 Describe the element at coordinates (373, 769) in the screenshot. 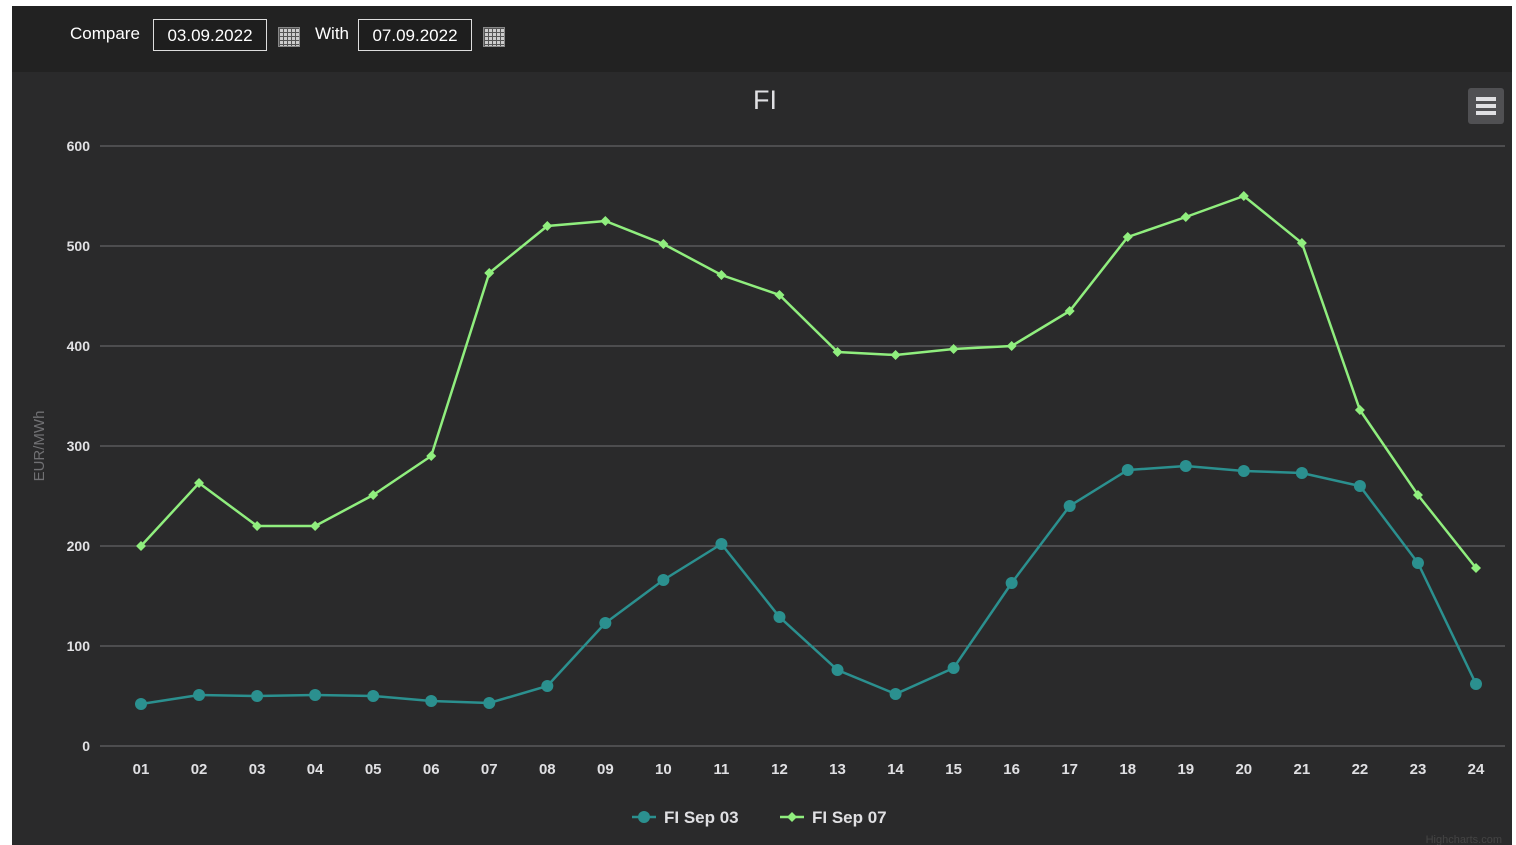

I see `x-tick-label: 05` at that location.